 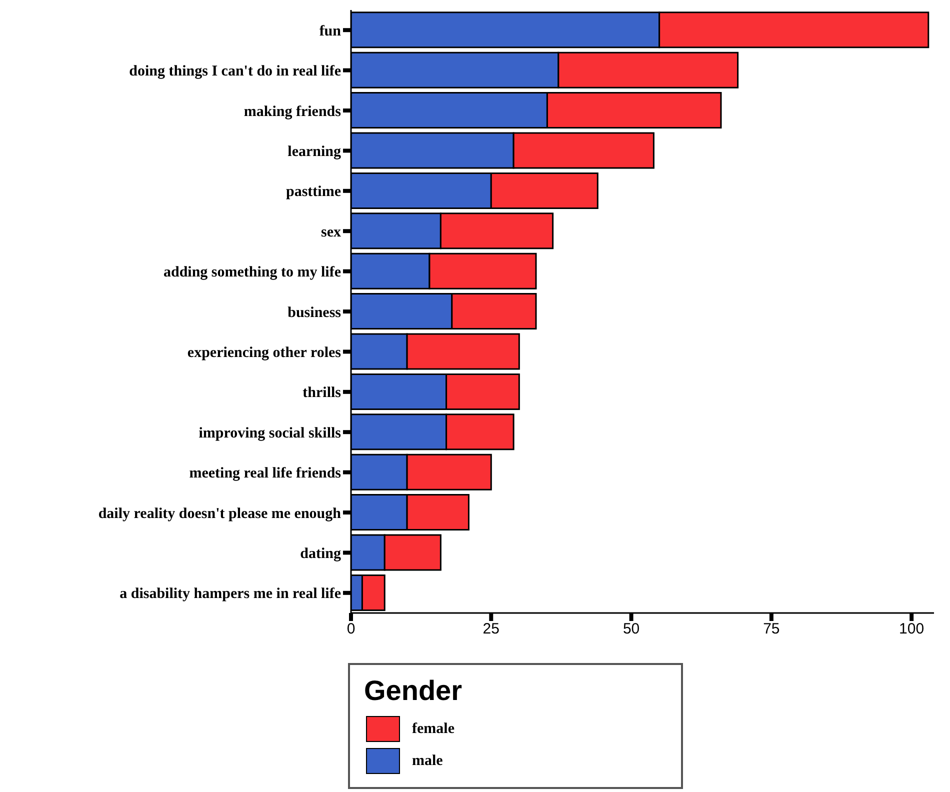 What do you see at coordinates (330, 31) in the screenshot?
I see `y-tick-label: fun` at bounding box center [330, 31].